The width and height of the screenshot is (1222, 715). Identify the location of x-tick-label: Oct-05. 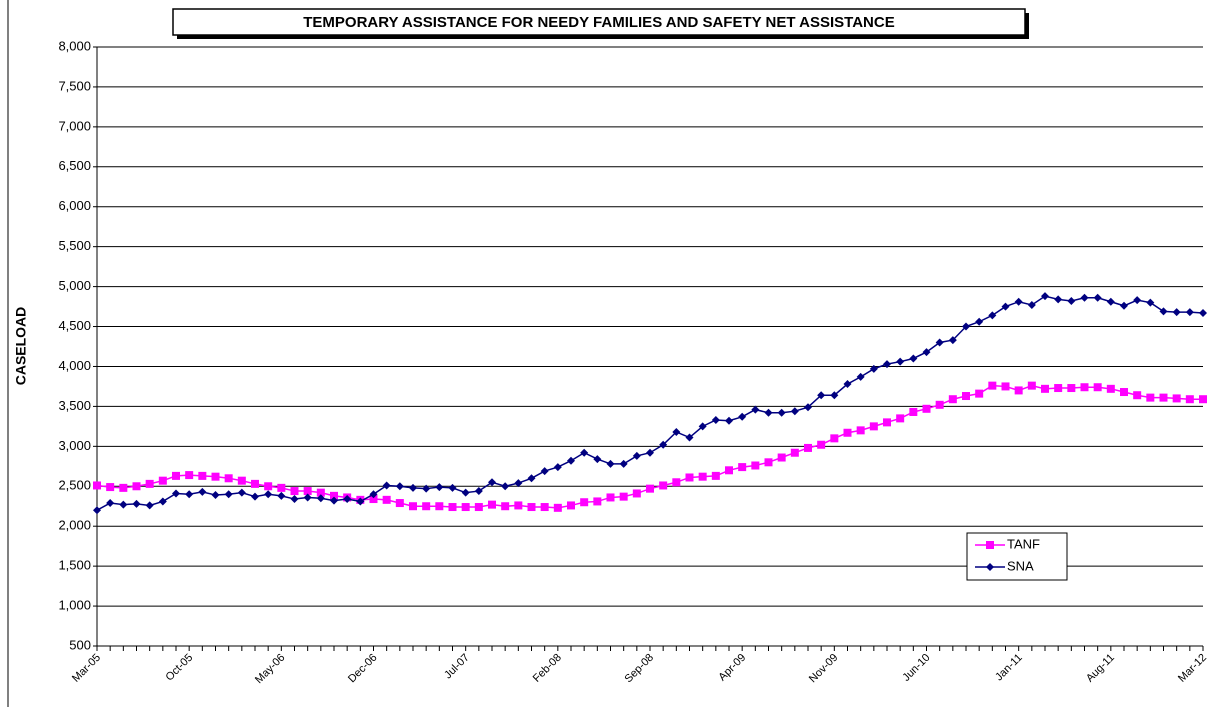
(179, 668).